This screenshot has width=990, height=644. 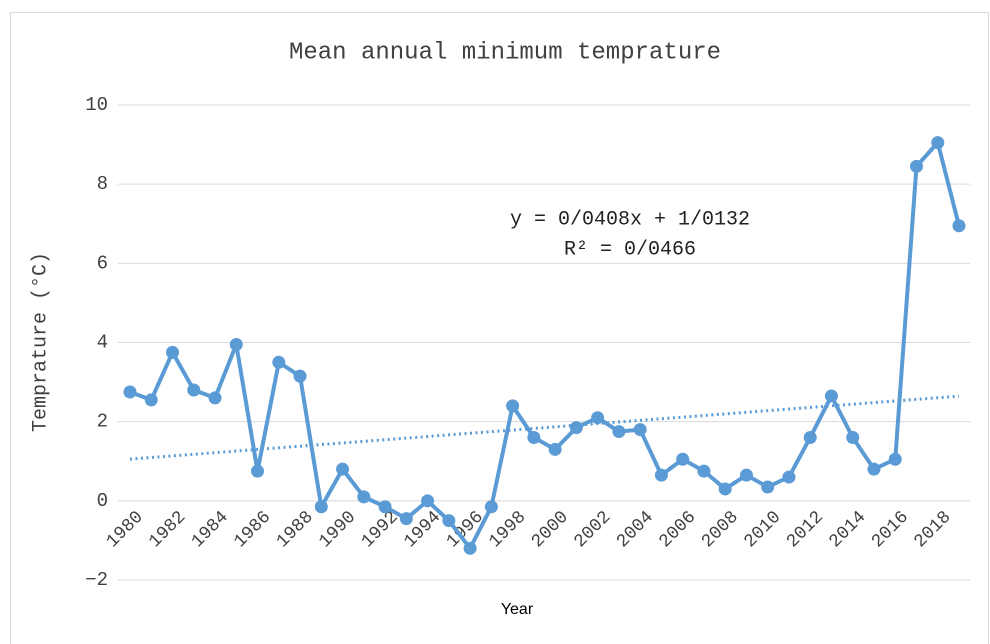 I want to click on y-tick-label: 8, so click(x=102, y=184).